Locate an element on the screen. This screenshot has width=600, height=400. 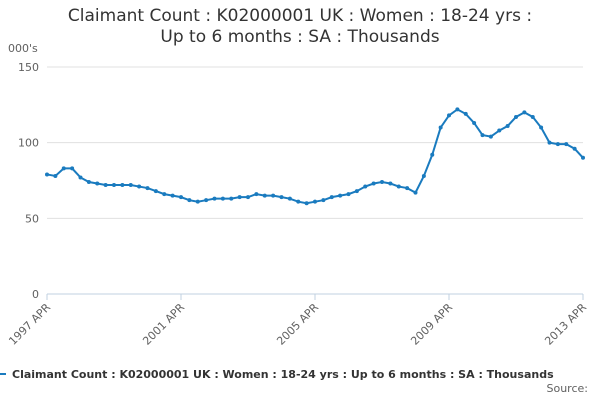
x-tick-label: 2005 APR is located at coordinates (297, 324).